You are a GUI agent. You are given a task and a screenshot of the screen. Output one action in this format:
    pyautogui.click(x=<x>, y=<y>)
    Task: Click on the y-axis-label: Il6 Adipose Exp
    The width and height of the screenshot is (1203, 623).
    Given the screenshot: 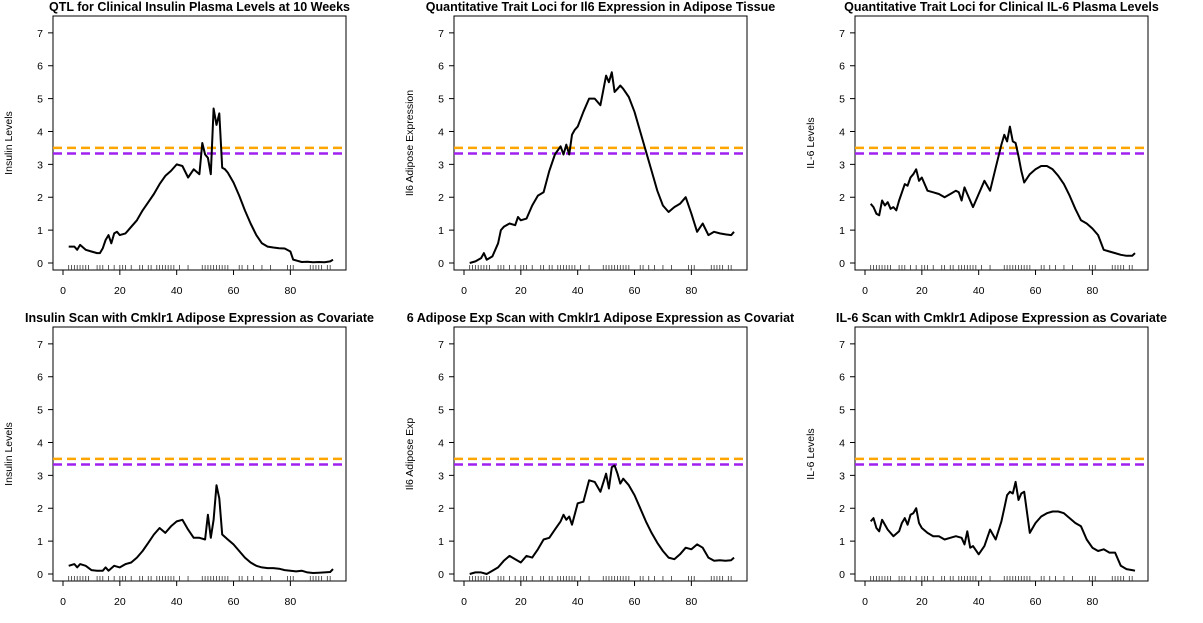 What is the action you would take?
    pyautogui.click(x=410, y=454)
    